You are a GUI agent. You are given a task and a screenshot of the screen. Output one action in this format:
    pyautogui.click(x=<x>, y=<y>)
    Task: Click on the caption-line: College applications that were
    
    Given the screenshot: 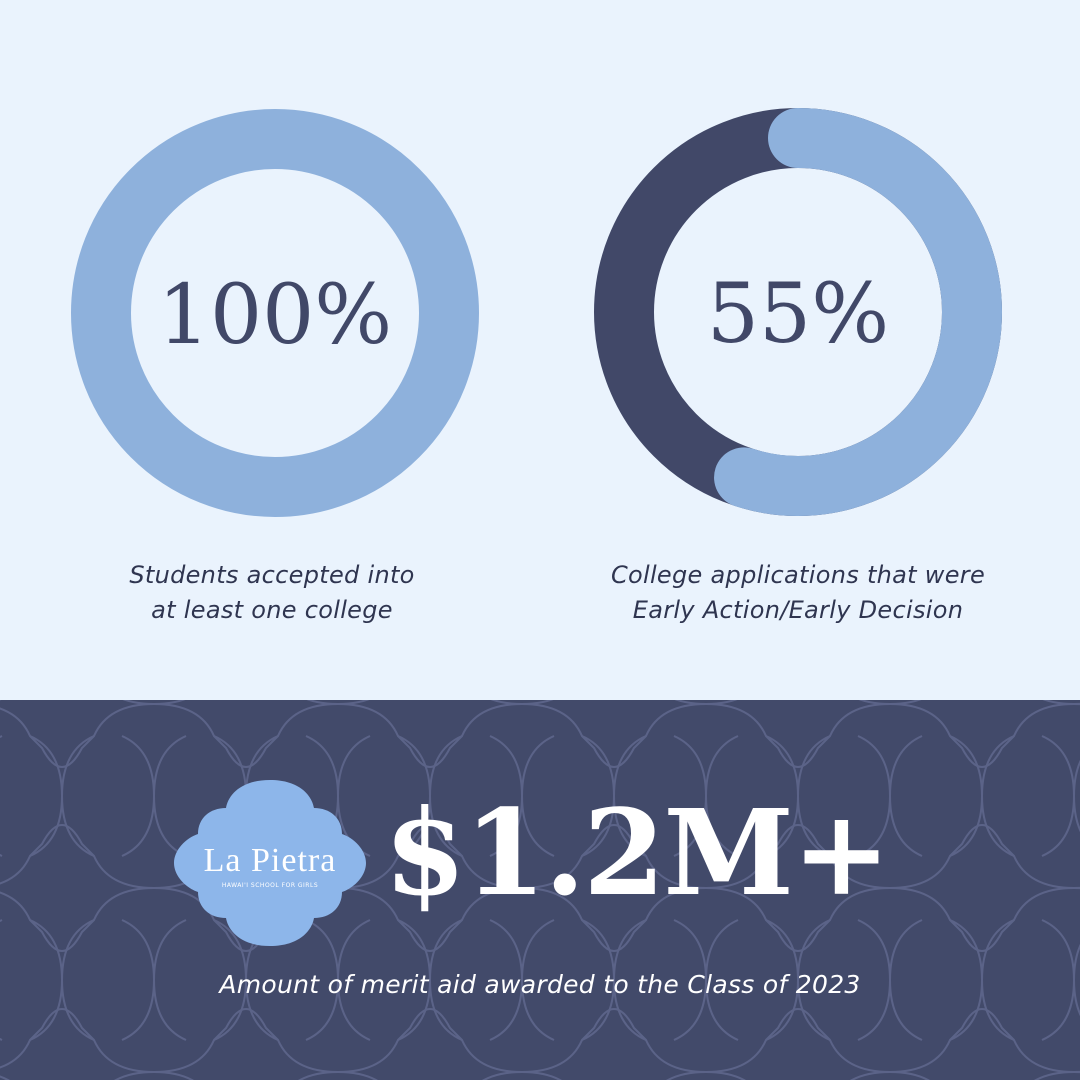 What is the action you would take?
    pyautogui.click(x=798, y=575)
    